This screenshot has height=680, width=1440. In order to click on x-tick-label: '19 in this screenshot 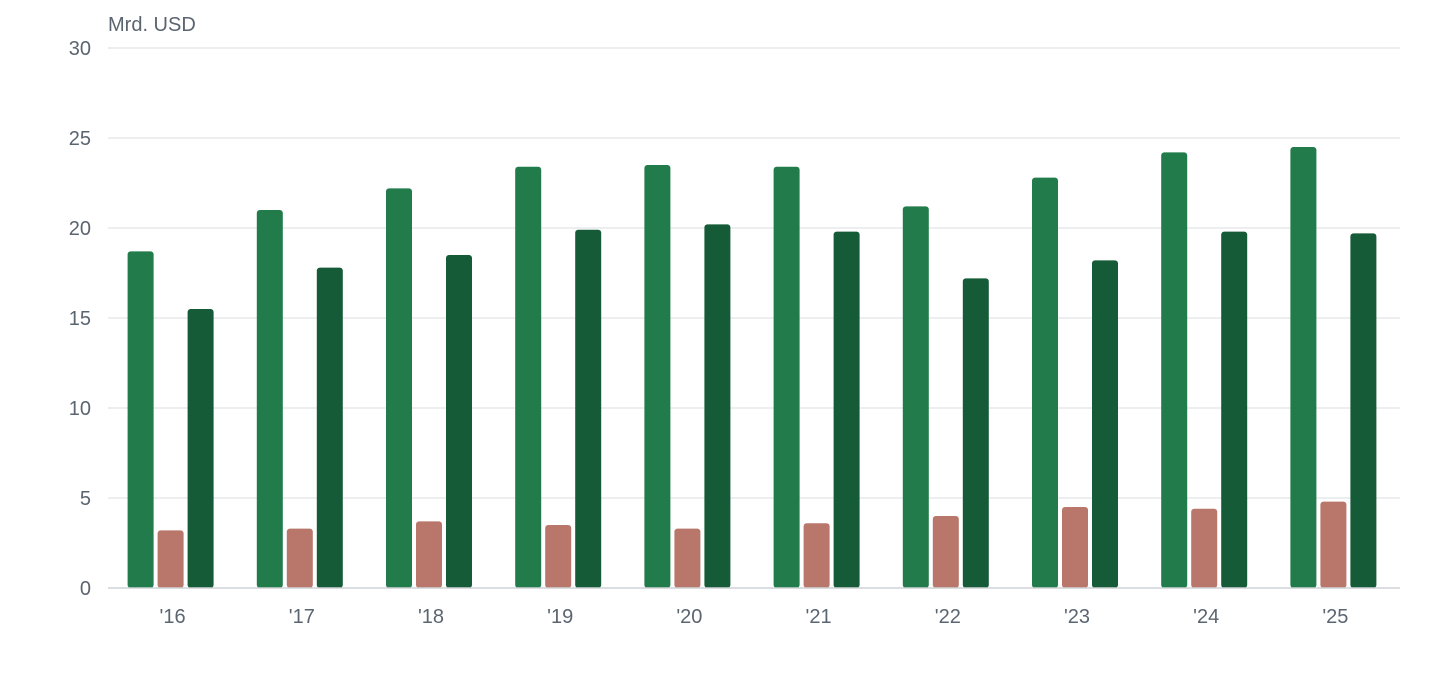, I will do `click(560, 617)`.